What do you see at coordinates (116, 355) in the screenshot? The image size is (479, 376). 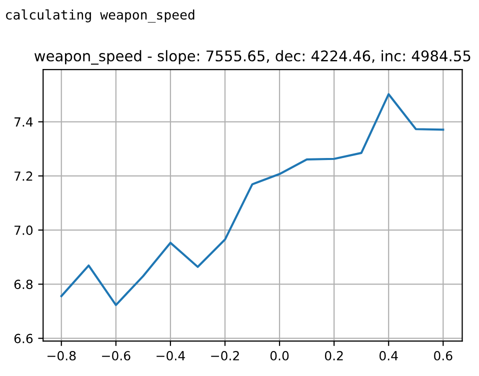 I see `x-tick-label: −0.6` at bounding box center [116, 355].